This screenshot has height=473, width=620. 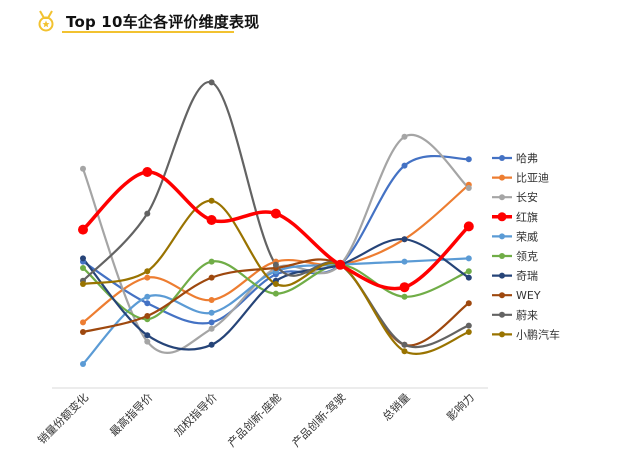 What do you see at coordinates (515, 315) in the screenshot?
I see `legend-item-9: 蔚来` at bounding box center [515, 315].